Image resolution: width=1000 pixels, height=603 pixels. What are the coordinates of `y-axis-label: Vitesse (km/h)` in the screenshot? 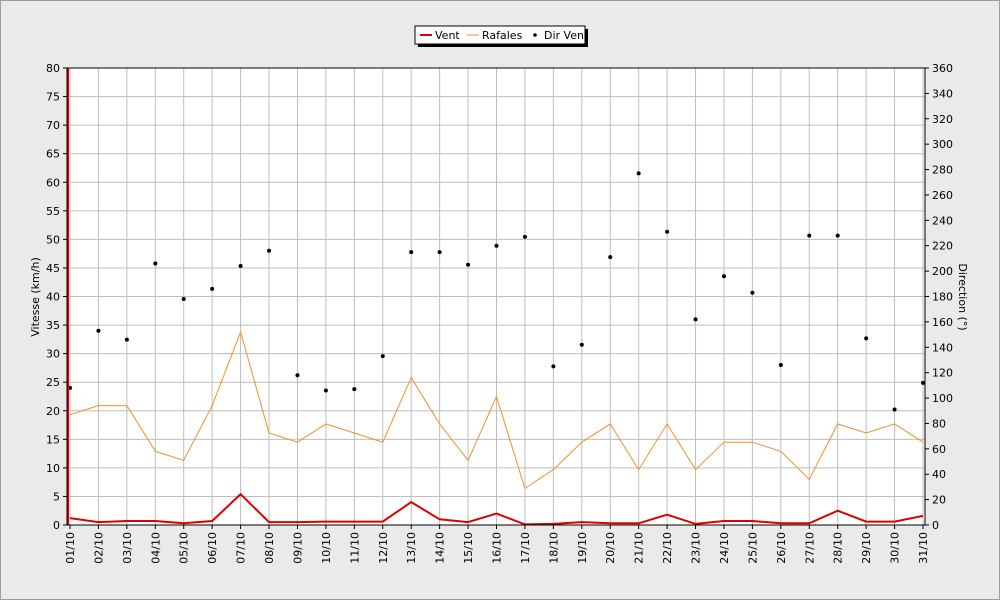 It's located at (35, 297).